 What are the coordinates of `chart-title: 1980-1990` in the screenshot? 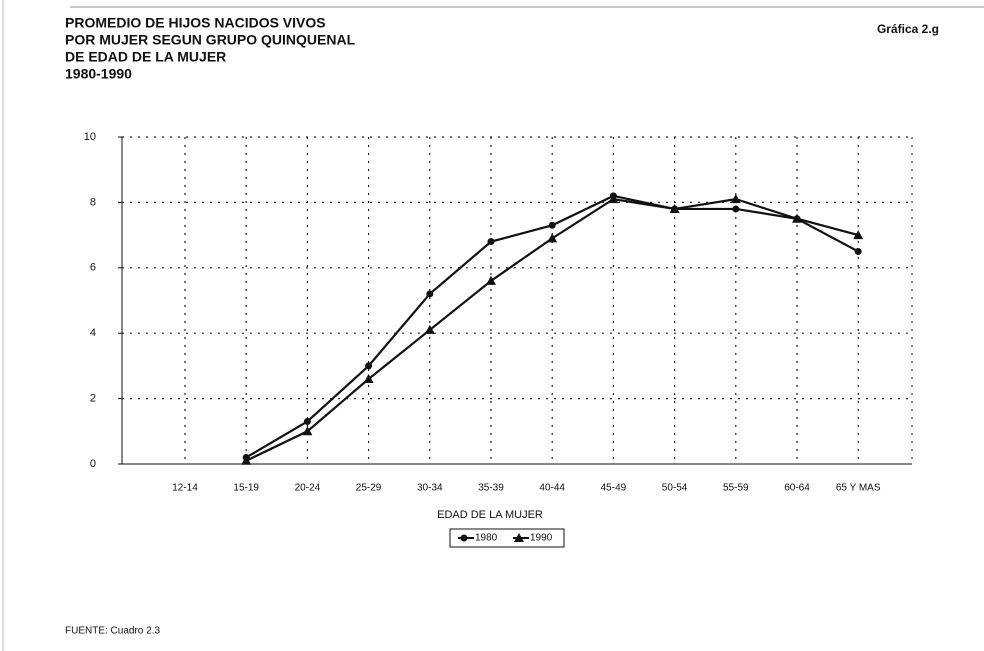 It's located at (98, 74).